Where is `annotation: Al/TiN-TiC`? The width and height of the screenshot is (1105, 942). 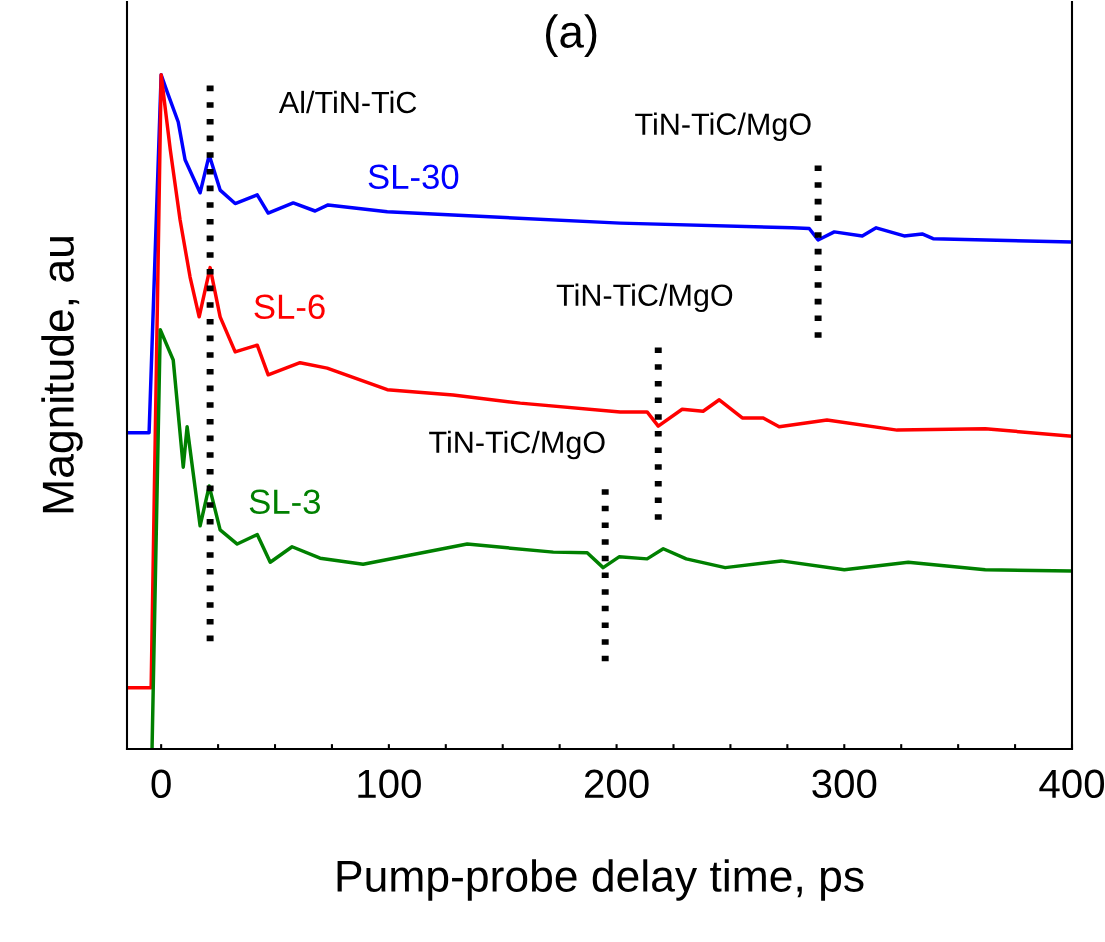
annotation: Al/TiN-TiC is located at coordinates (347, 102).